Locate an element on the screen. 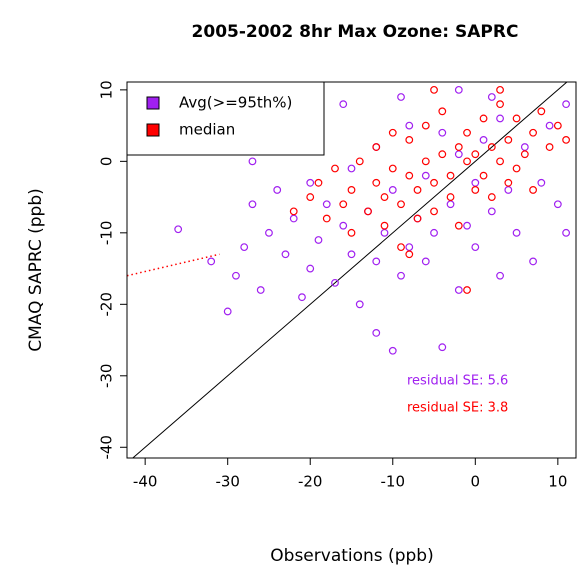 This screenshot has width=583, height=575. x-tick-label: 0 is located at coordinates (476, 482).